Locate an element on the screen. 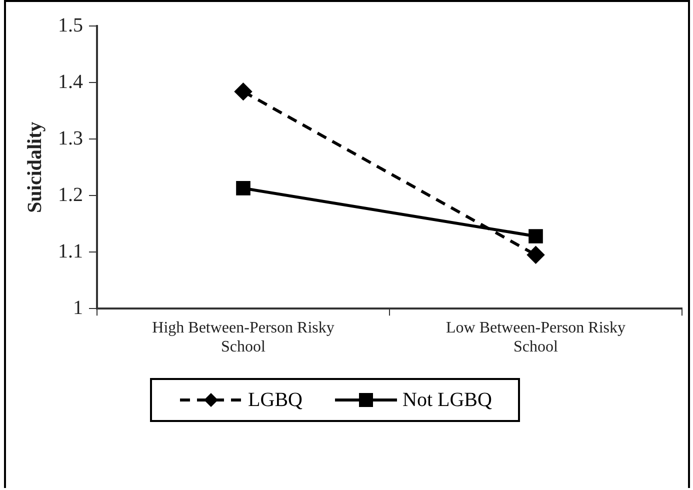 Image resolution: width=693 pixels, height=490 pixels. x-tick-label: High Between-Person Risky School is located at coordinates (243, 337).